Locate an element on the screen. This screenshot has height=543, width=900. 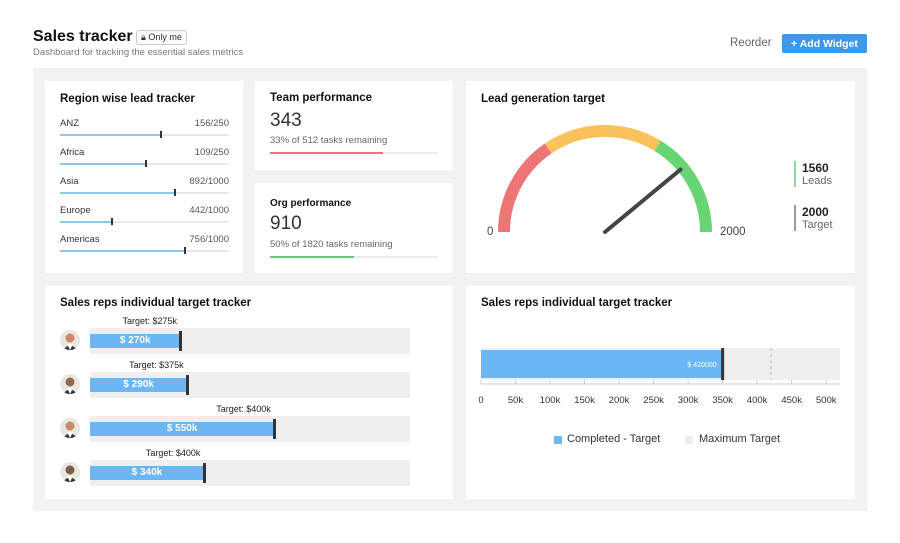
legend-maximum-swatch is located at coordinates (689, 440).